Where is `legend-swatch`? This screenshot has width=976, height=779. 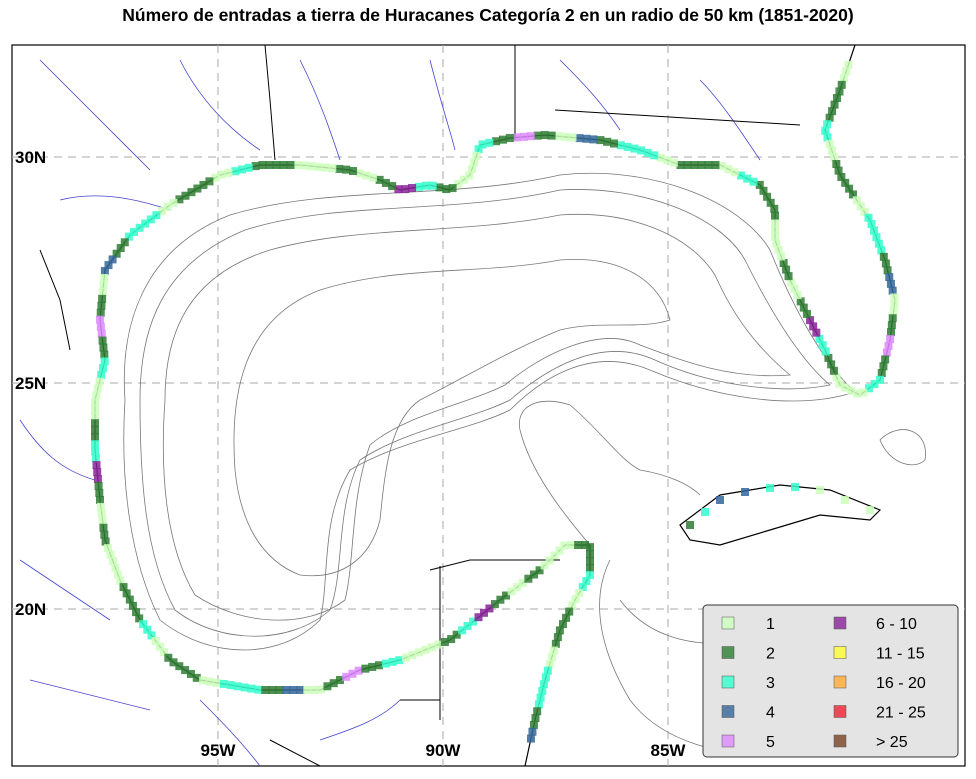
legend-swatch is located at coordinates (728, 623).